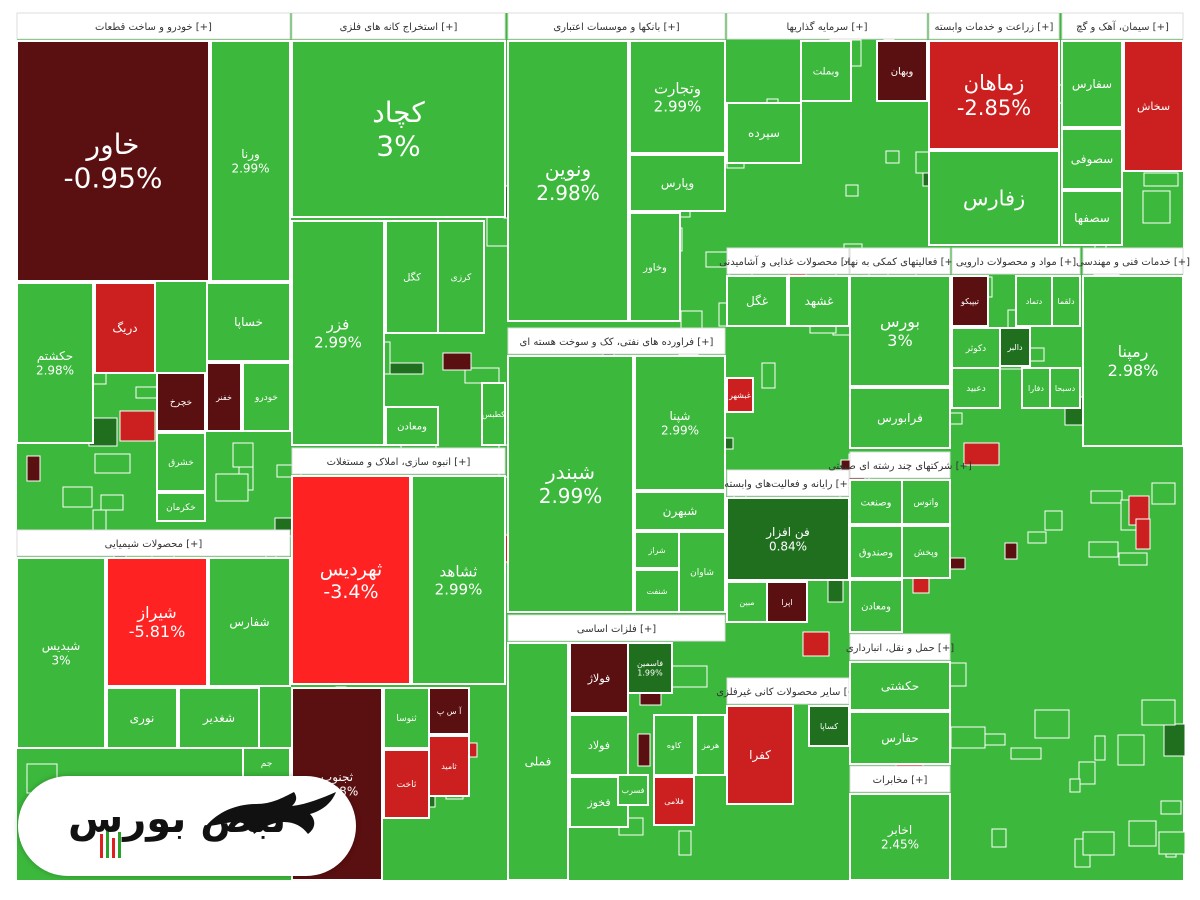  I want to click on stock-symbol: فاسمین, so click(650, 663).